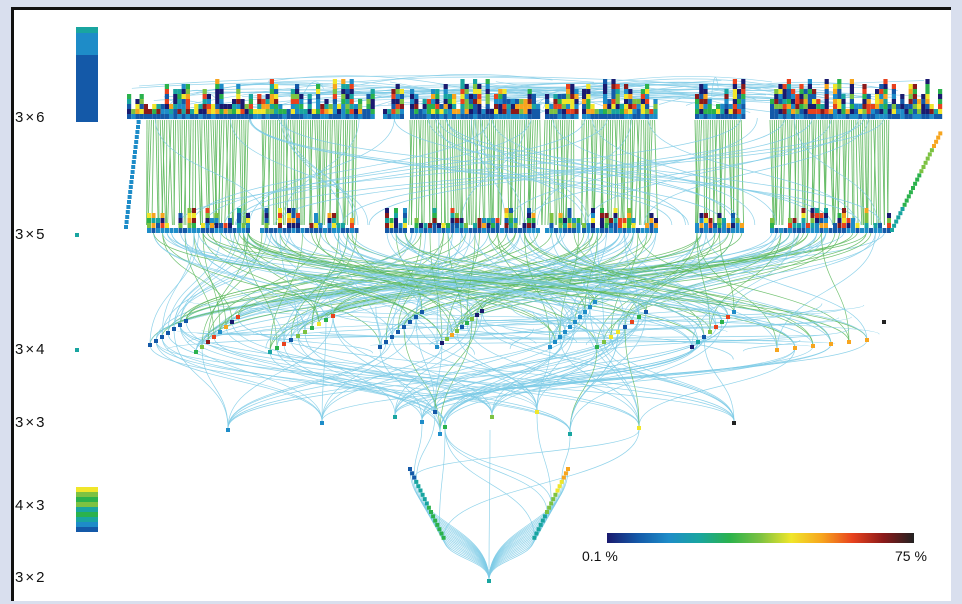 The width and height of the screenshot is (962, 604). Describe the element at coordinates (313, 89) in the screenshot. I see `edge-blue-arc` at that location.